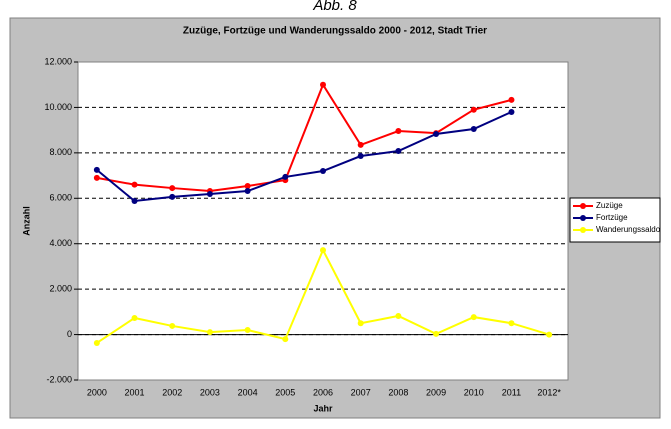 The height and width of the screenshot is (429, 671). I want to click on x-tick-label: 2007, so click(361, 392).